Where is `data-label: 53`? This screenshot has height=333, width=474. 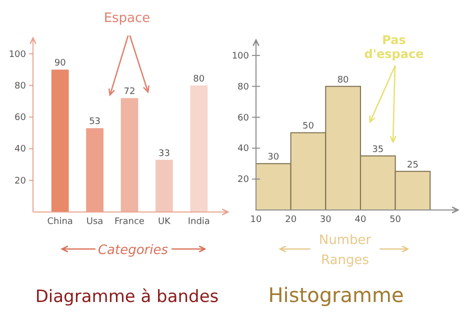 data-label: 53 is located at coordinates (95, 122).